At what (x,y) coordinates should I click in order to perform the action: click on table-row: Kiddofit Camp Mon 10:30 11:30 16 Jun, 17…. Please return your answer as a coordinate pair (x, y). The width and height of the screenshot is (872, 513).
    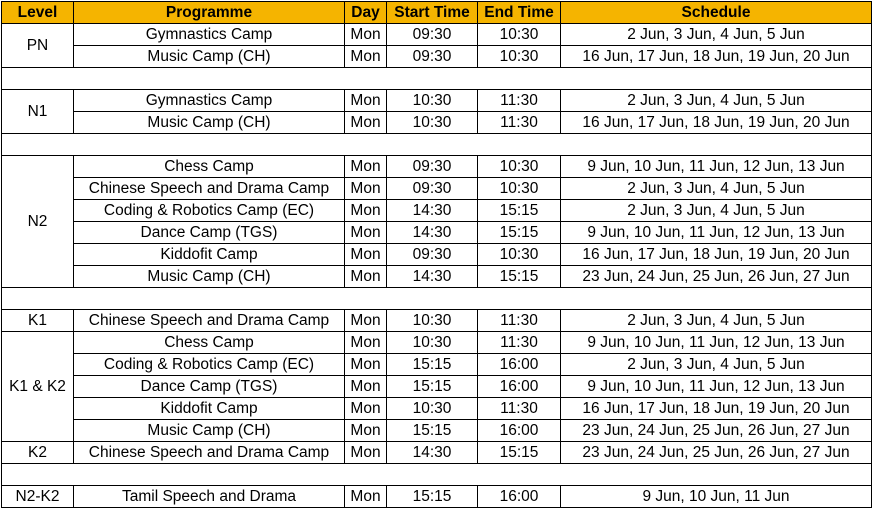
    Looking at the image, I should click on (437, 408).